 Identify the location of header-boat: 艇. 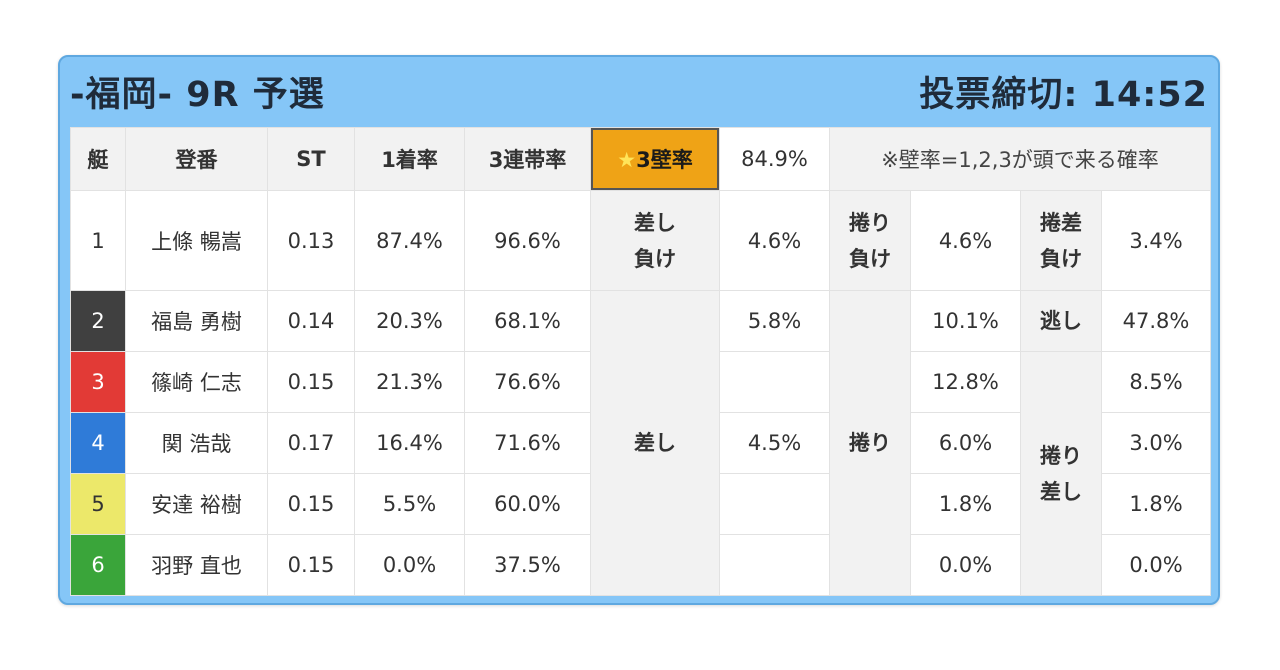
(98, 159).